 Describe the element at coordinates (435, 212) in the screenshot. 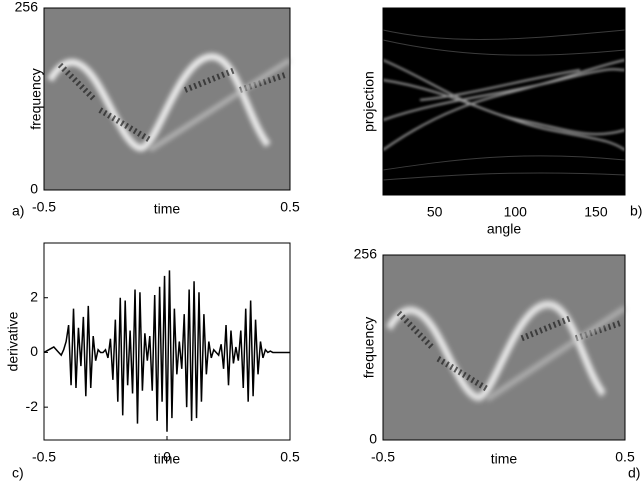

I see `x-tick-label: 50` at that location.